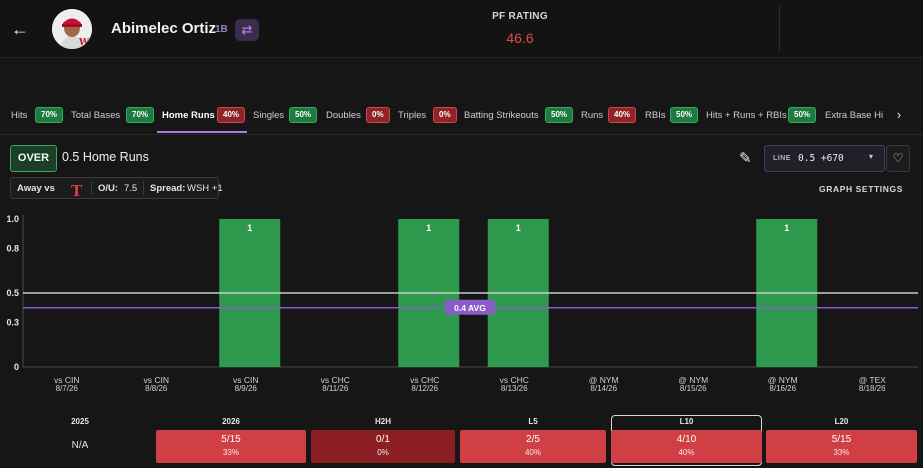 The image size is (923, 468). What do you see at coordinates (80, 421) in the screenshot?
I see `summary-head: 2025` at bounding box center [80, 421].